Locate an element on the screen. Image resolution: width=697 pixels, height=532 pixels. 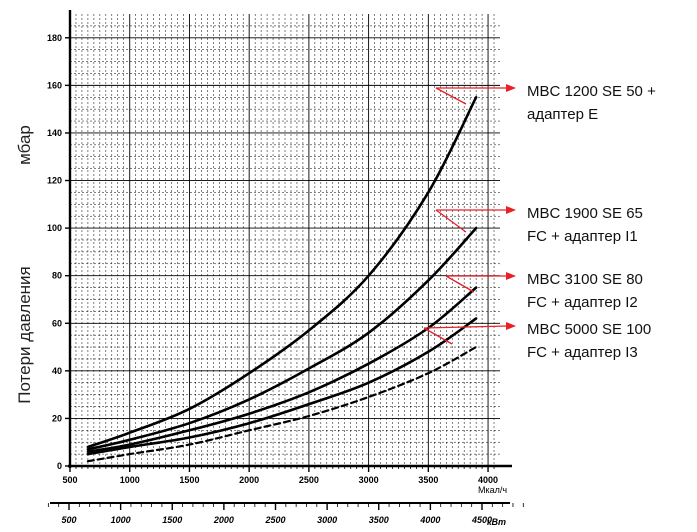
y-tick-label: 0 is located at coordinates (59, 466).